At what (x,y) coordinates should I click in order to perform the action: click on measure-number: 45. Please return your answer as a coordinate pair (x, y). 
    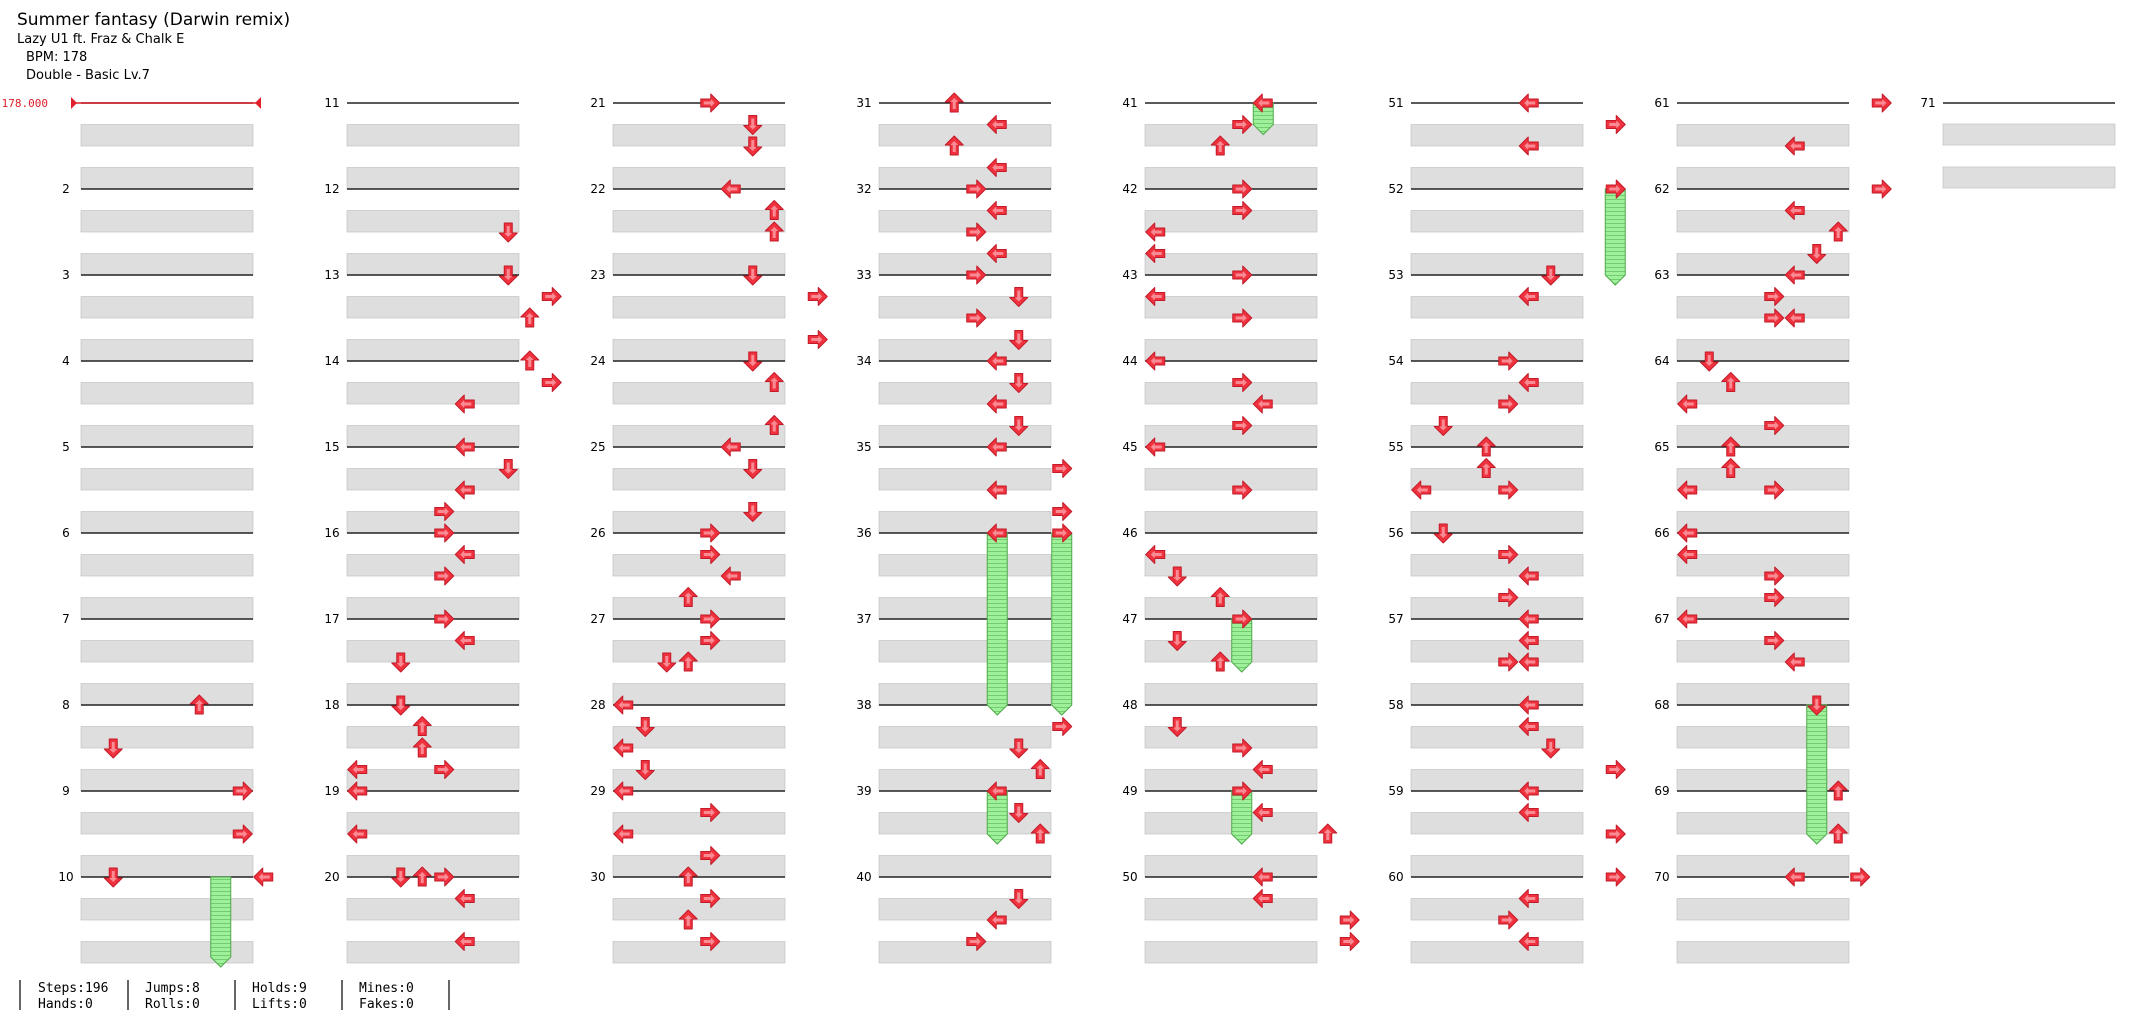
    Looking at the image, I should click on (1129, 447).